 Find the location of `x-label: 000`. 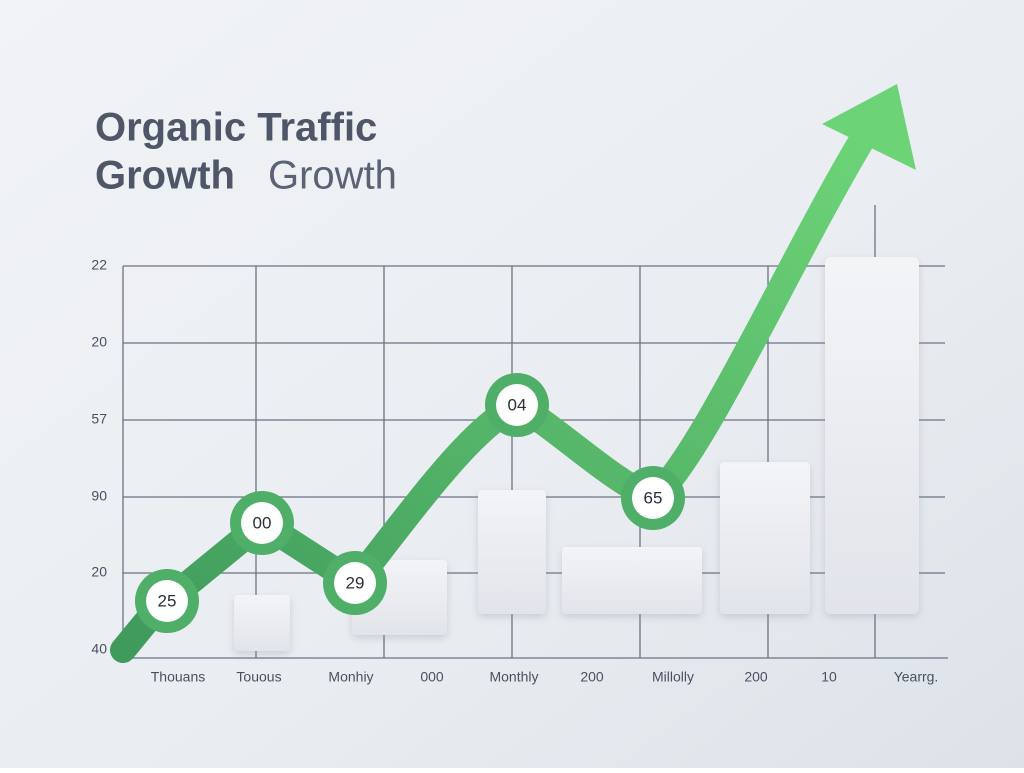

x-label: 000 is located at coordinates (432, 677).